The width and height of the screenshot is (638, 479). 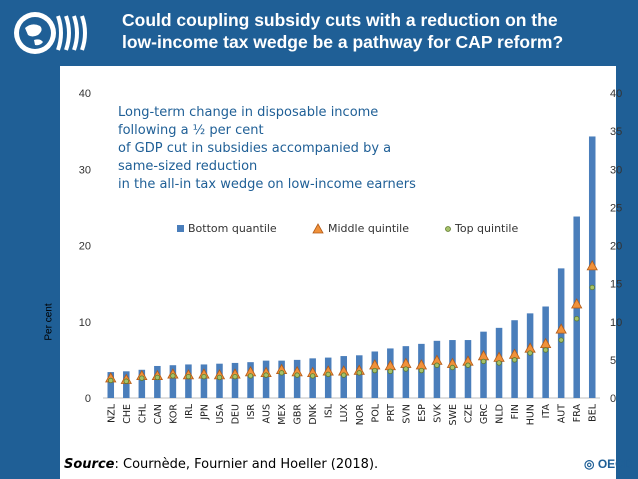 I want to click on y-tick-label-left: 30, so click(x=85, y=170).